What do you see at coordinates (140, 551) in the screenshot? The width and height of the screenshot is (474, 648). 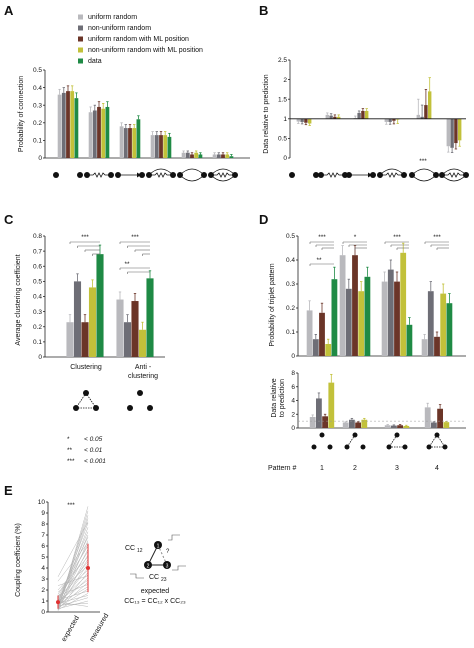 I see `inset-cc12-sub: 12` at bounding box center [140, 551].